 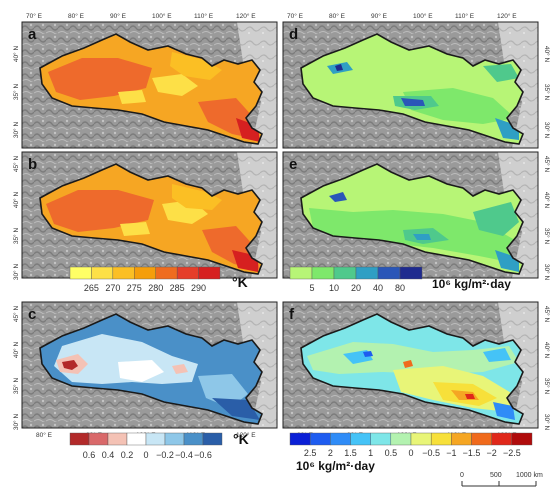 What do you see at coordinates (204, 16) in the screenshot?
I see `longitude-label: 110° E` at bounding box center [204, 16].